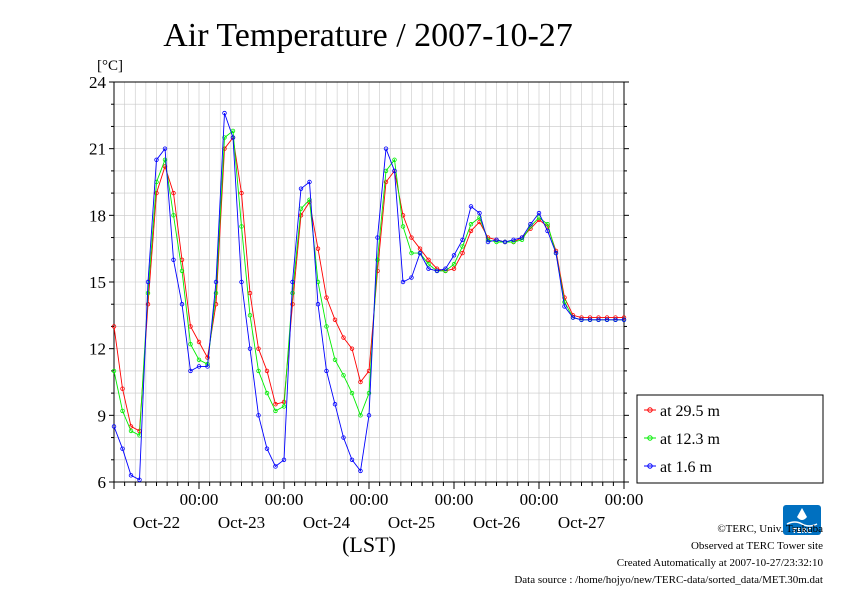 This screenshot has height=595, width=842. What do you see at coordinates (730, 439) in the screenshot?
I see `legend-box` at bounding box center [730, 439].